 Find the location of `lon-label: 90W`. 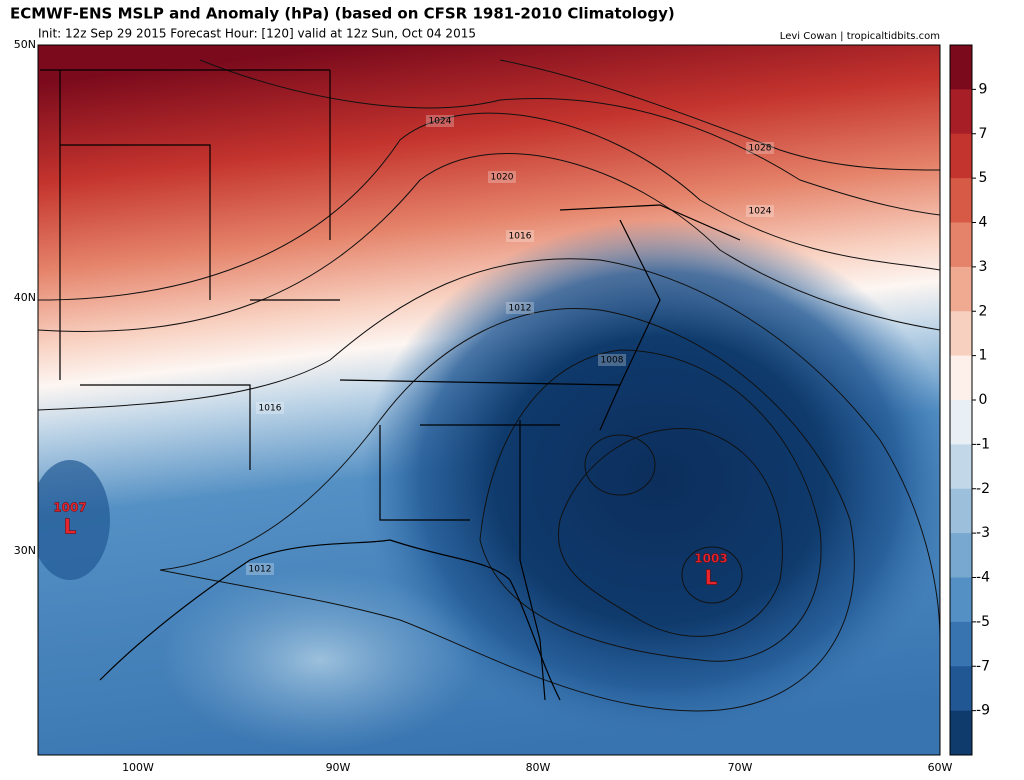

lon-label: 90W is located at coordinates (338, 767).